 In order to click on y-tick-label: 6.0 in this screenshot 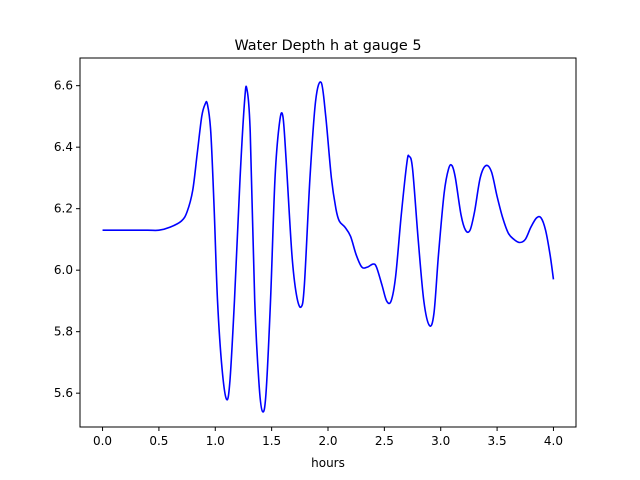, I will do `click(63, 270)`.